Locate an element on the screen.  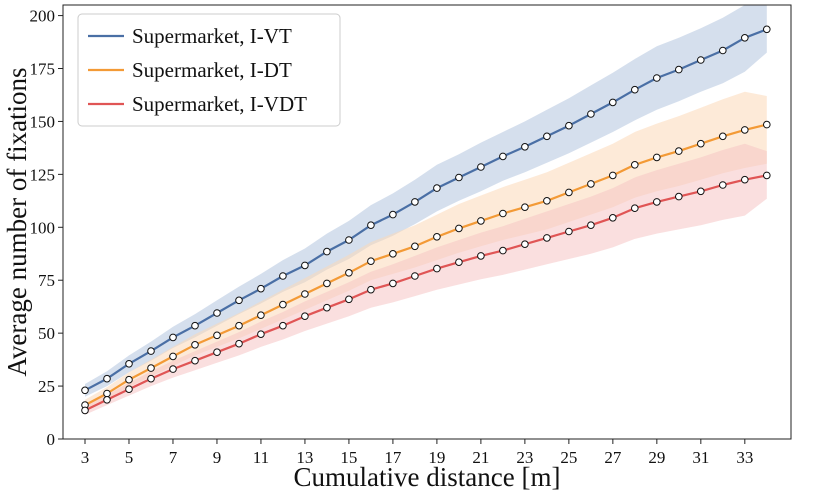
y-tick-label-100: 100 is located at coordinates (43, 227).